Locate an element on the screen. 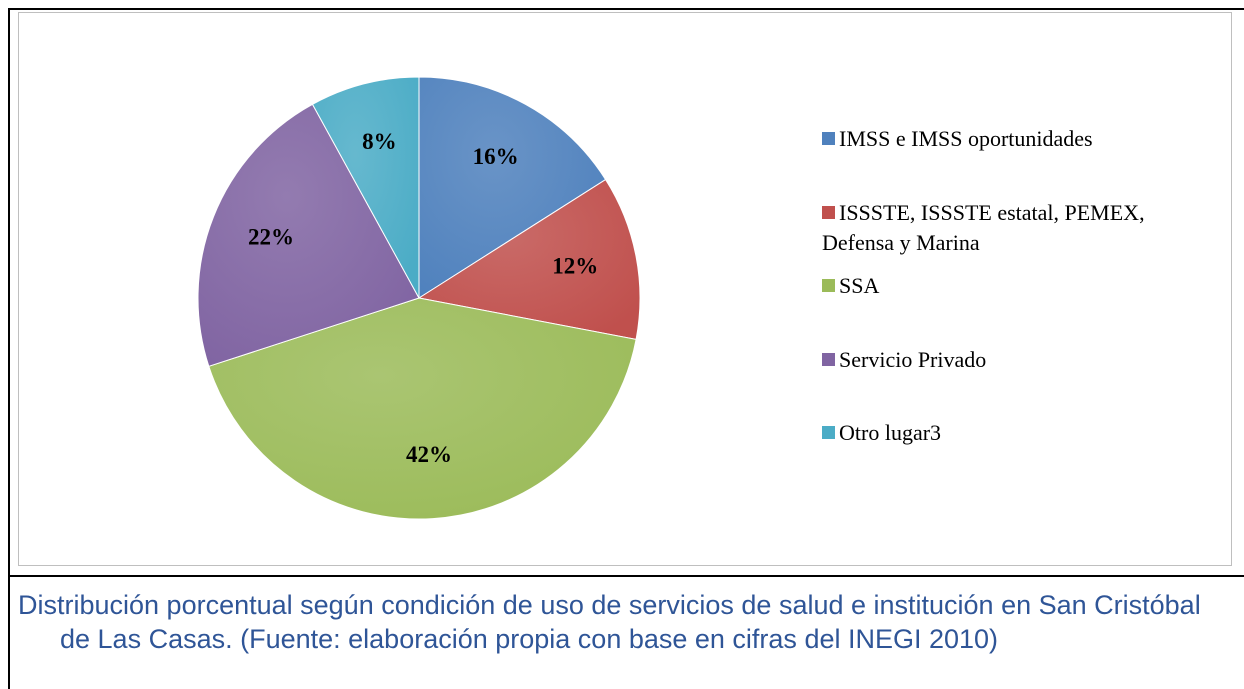 This screenshot has width=1244, height=689. legend-entry: Otro lugar3 is located at coordinates (1022, 433).